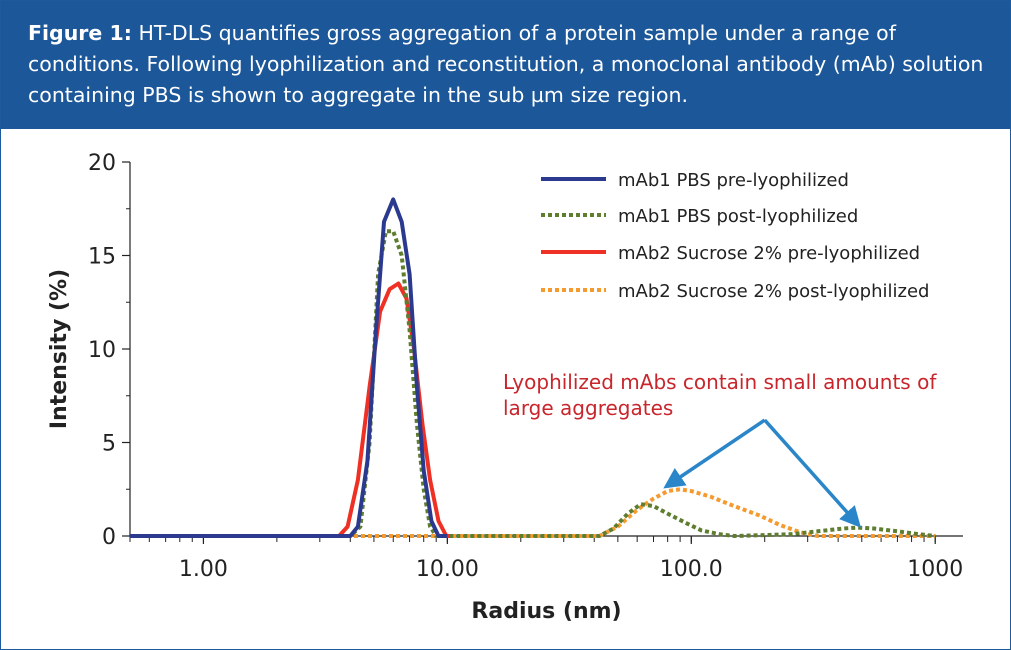 This screenshot has height=650, width=1011. Describe the element at coordinates (773, 291) in the screenshot. I see `legend-label-4: mAb2 Sucrose 2% post-lyophilized` at that location.